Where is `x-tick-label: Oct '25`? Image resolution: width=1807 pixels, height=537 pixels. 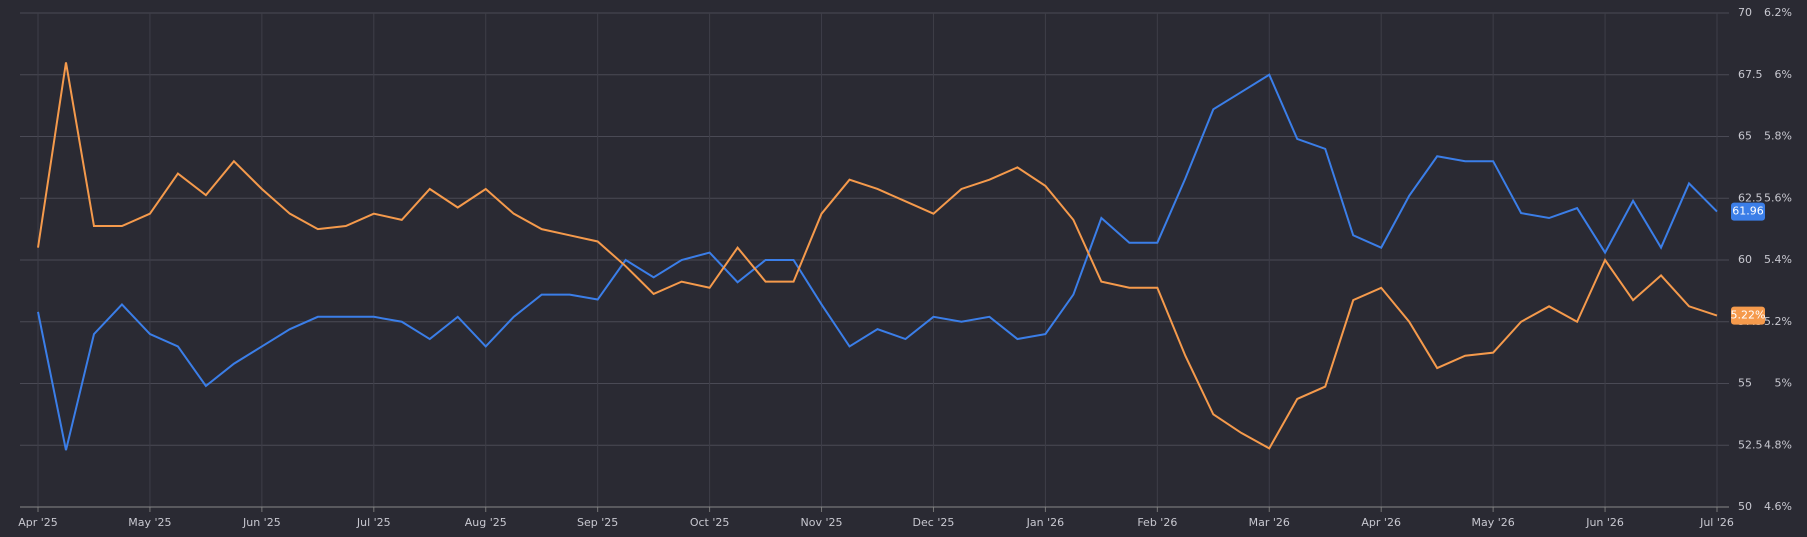 x-tick-label: Oct '25 is located at coordinates (710, 522).